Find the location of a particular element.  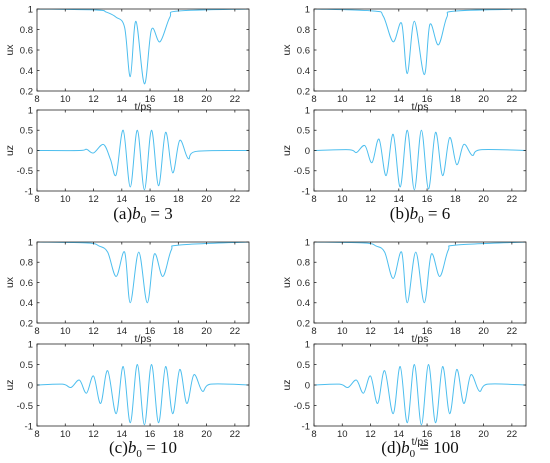

subplot-b-ux: 8 10 12 14 16 18 20 22 0.2 0.4 0.6 0.8 1 t/ps ux is located at coordinates (404, 58).